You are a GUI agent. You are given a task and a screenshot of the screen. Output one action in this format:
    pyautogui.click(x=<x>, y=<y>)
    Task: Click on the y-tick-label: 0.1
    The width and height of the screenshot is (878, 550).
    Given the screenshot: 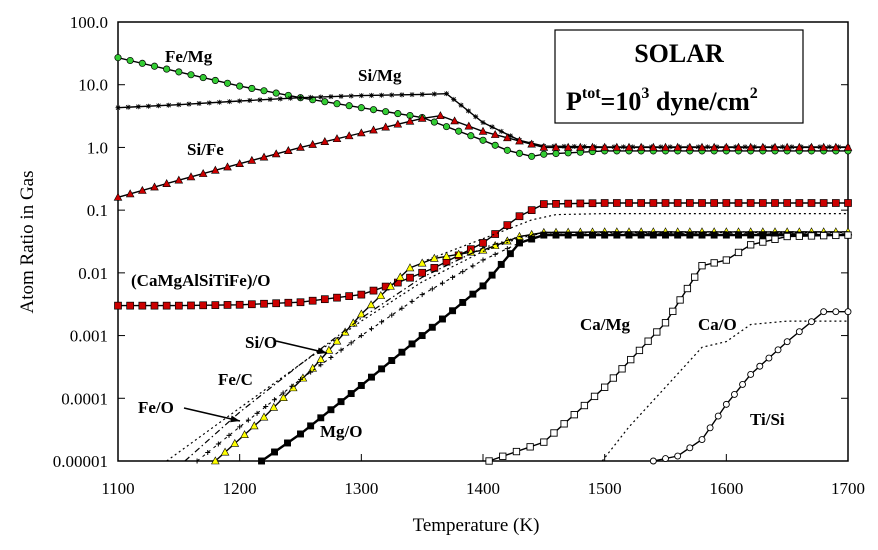 What is the action you would take?
    pyautogui.click(x=97, y=210)
    